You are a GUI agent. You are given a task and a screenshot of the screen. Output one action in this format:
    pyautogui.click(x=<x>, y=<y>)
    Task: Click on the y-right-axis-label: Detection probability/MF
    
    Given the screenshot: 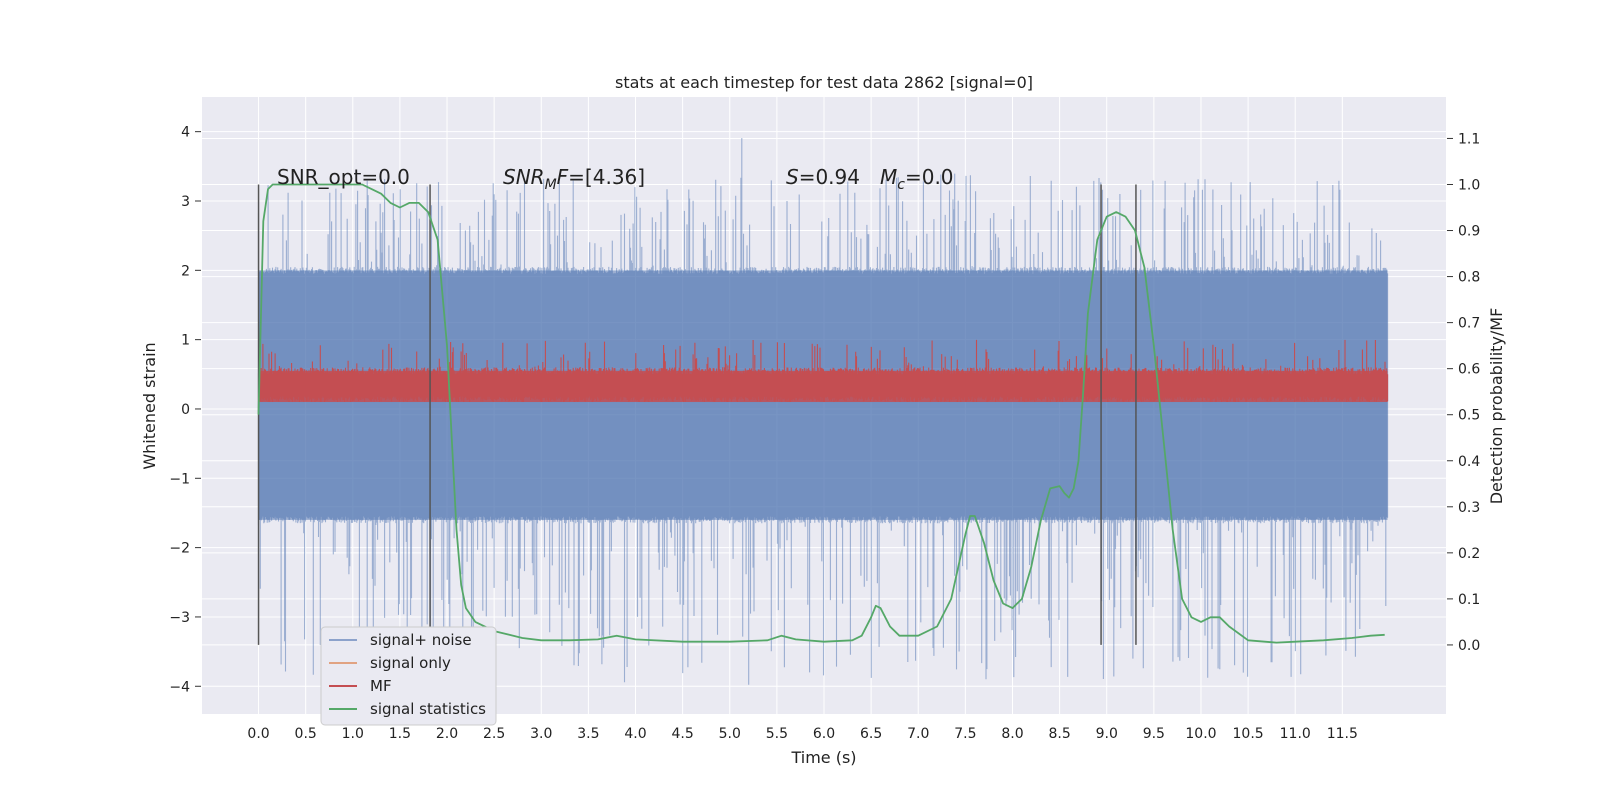 What is the action you would take?
    pyautogui.click(x=1496, y=406)
    